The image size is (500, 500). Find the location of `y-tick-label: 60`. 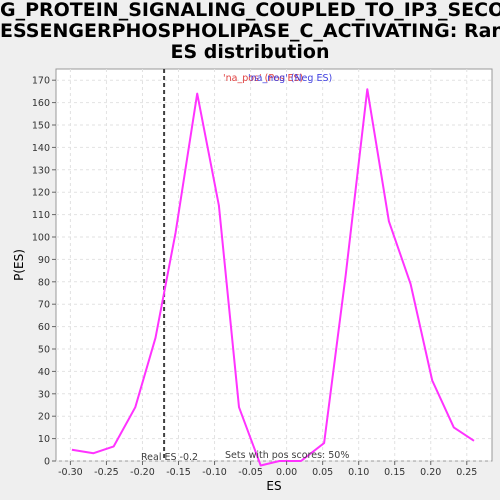

y-tick-label: 60 is located at coordinates (44, 327).